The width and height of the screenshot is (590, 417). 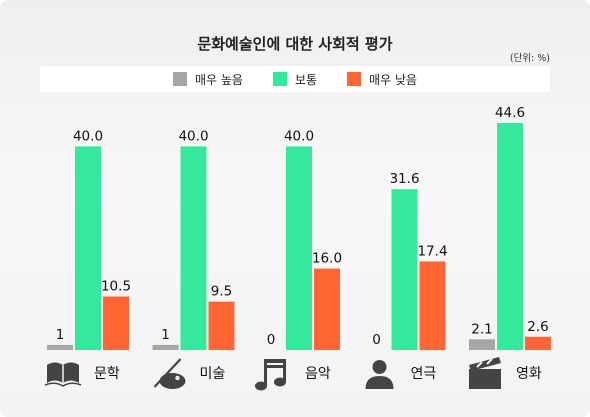 I want to click on palette-icon, so click(x=169, y=373).